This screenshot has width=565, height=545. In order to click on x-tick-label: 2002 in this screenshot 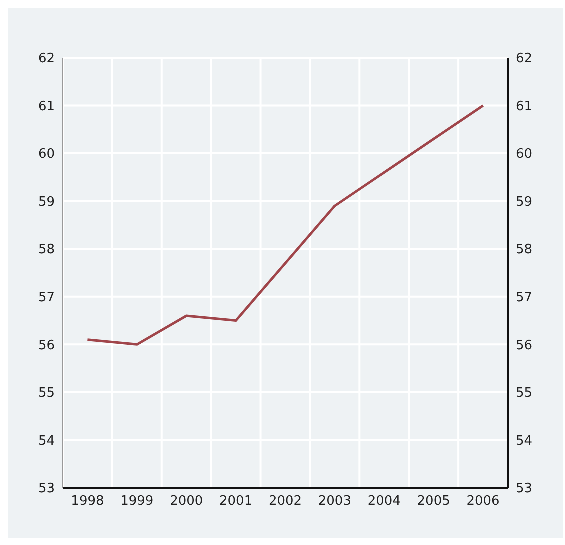, I will do `click(285, 502)`.